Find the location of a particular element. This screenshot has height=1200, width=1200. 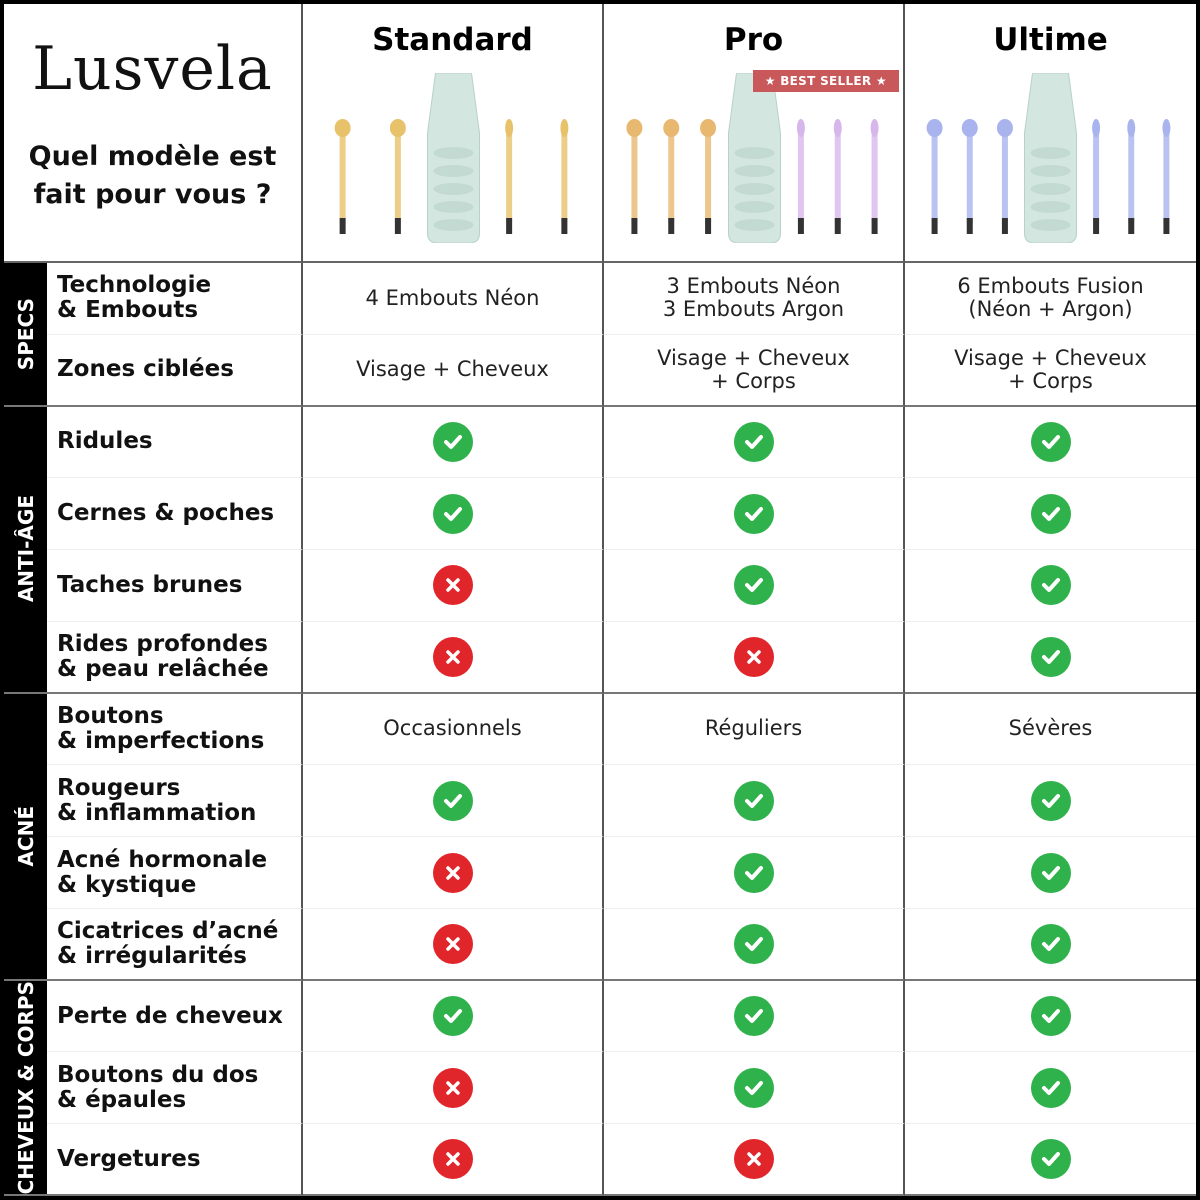

table-cell: Visage + Cheveux is located at coordinates (453, 370).